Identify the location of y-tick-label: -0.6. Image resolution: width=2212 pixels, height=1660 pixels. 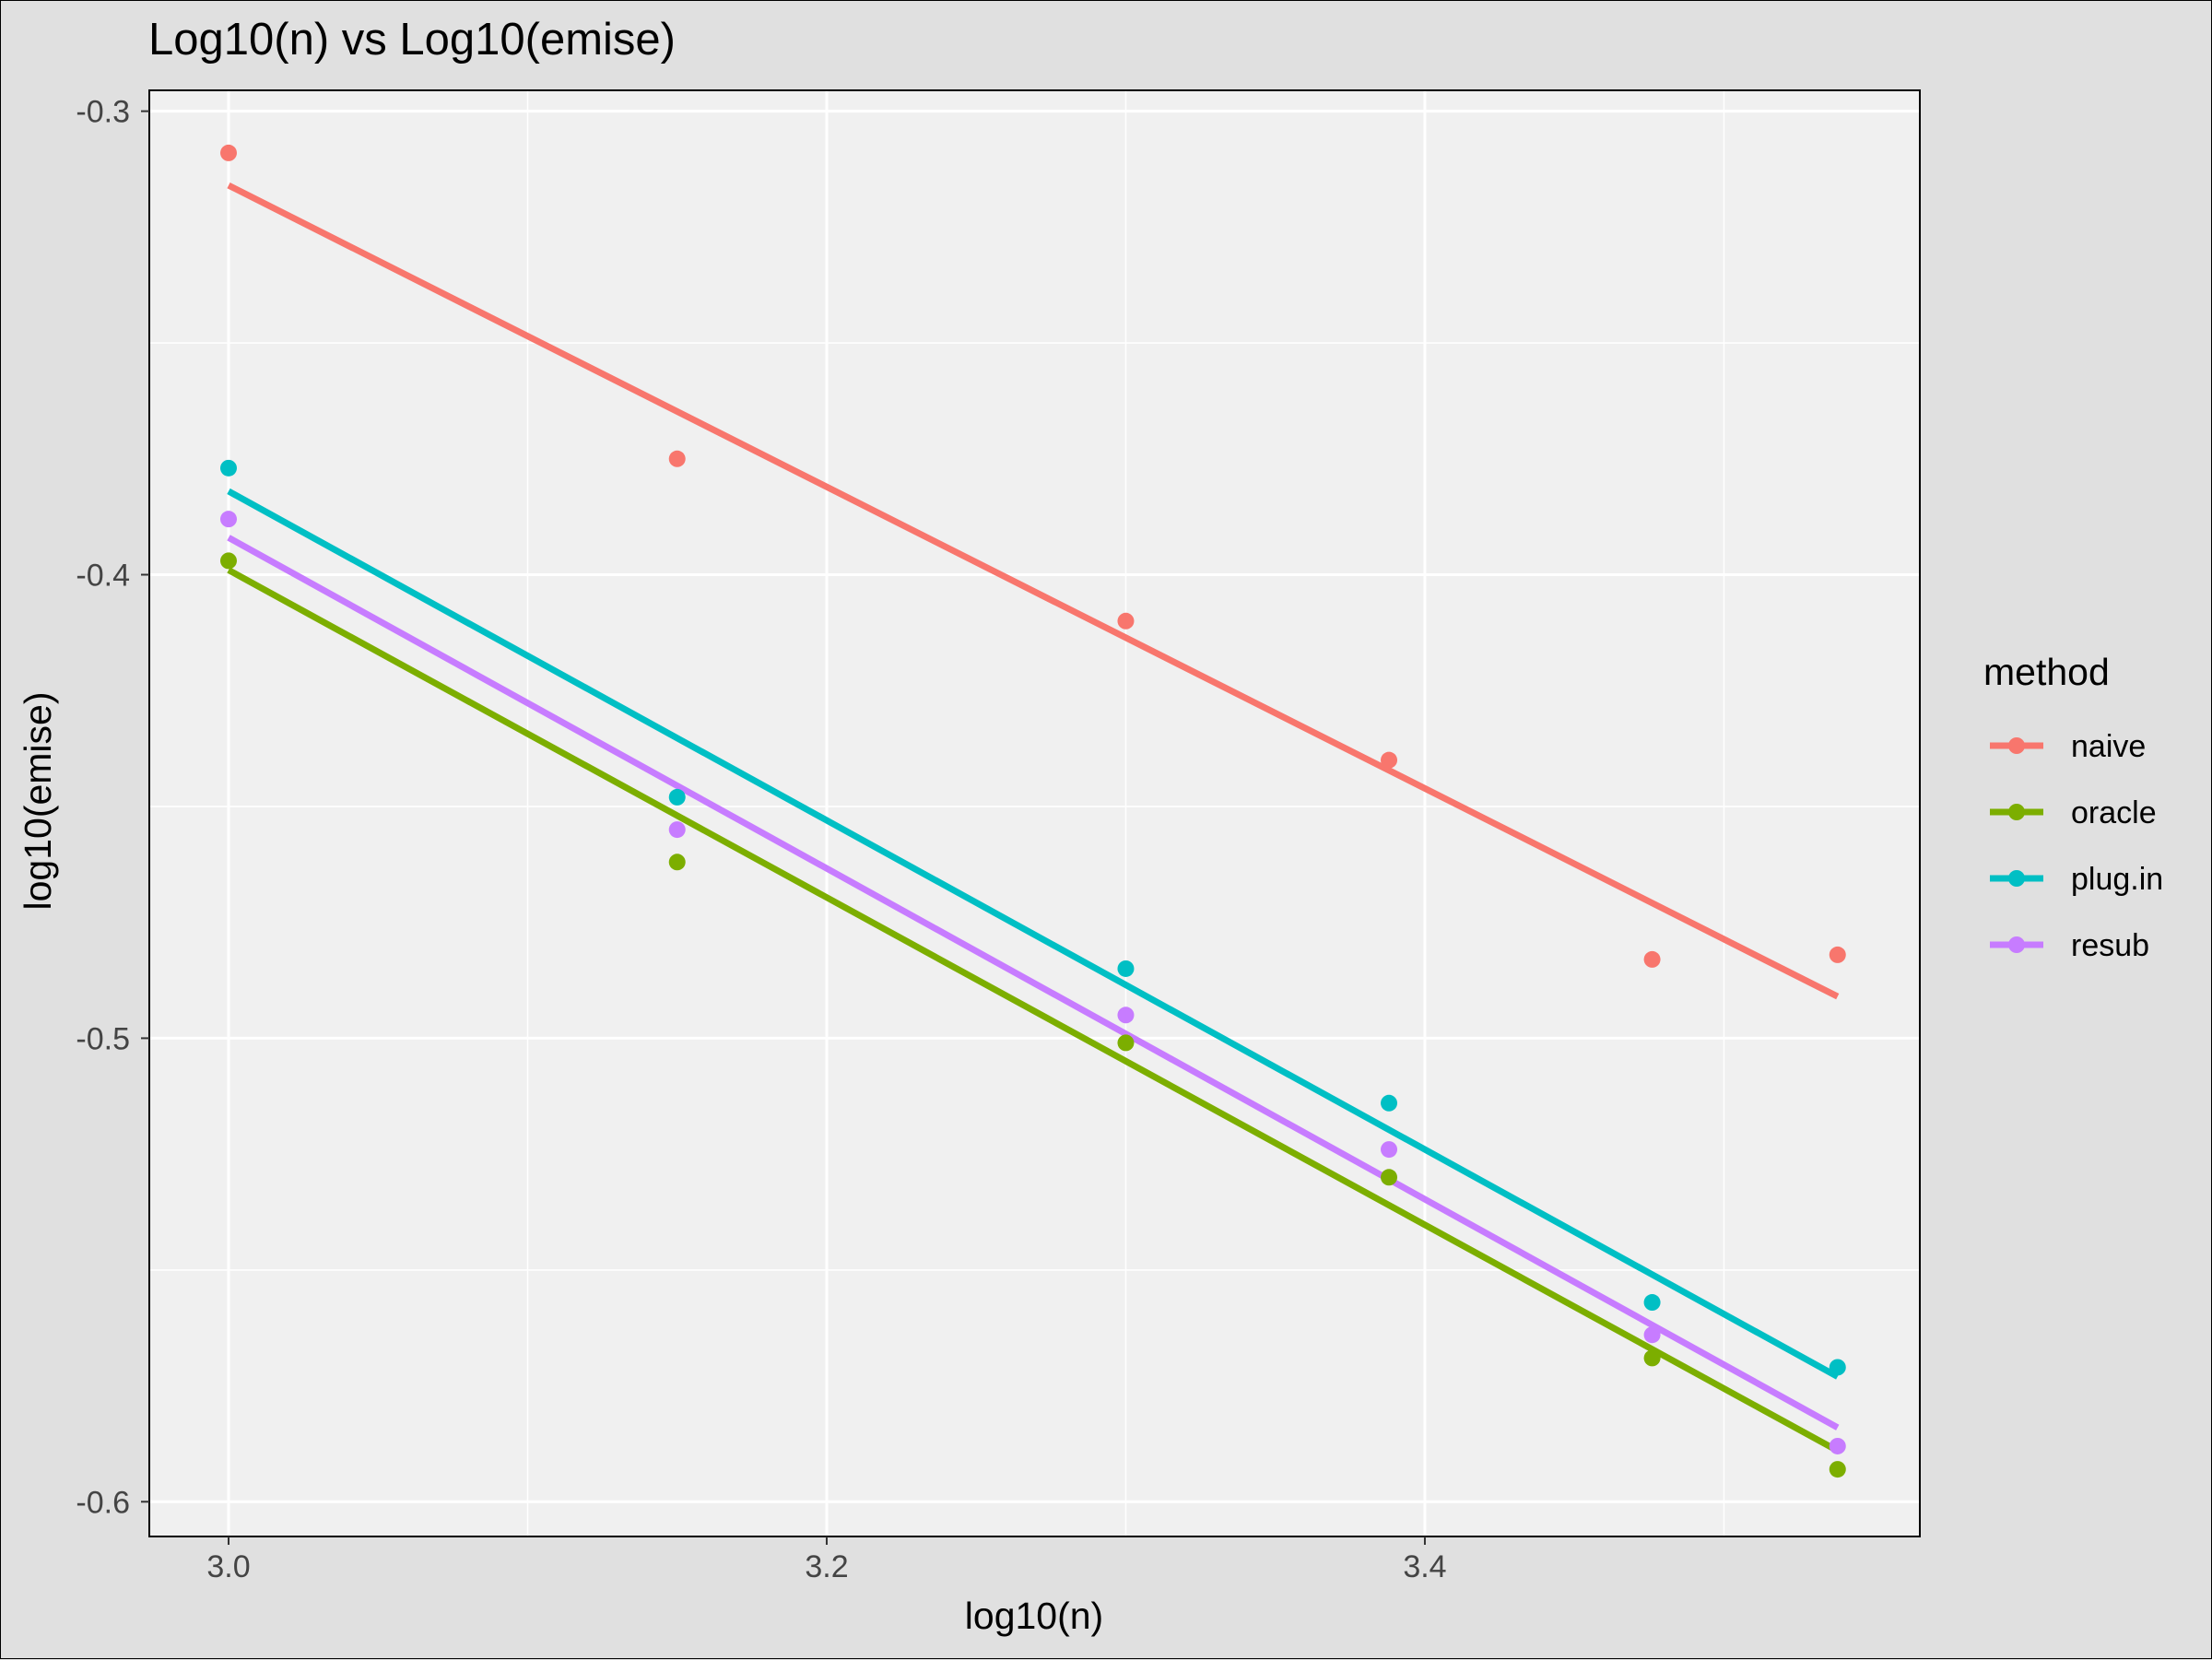
(103, 1502).